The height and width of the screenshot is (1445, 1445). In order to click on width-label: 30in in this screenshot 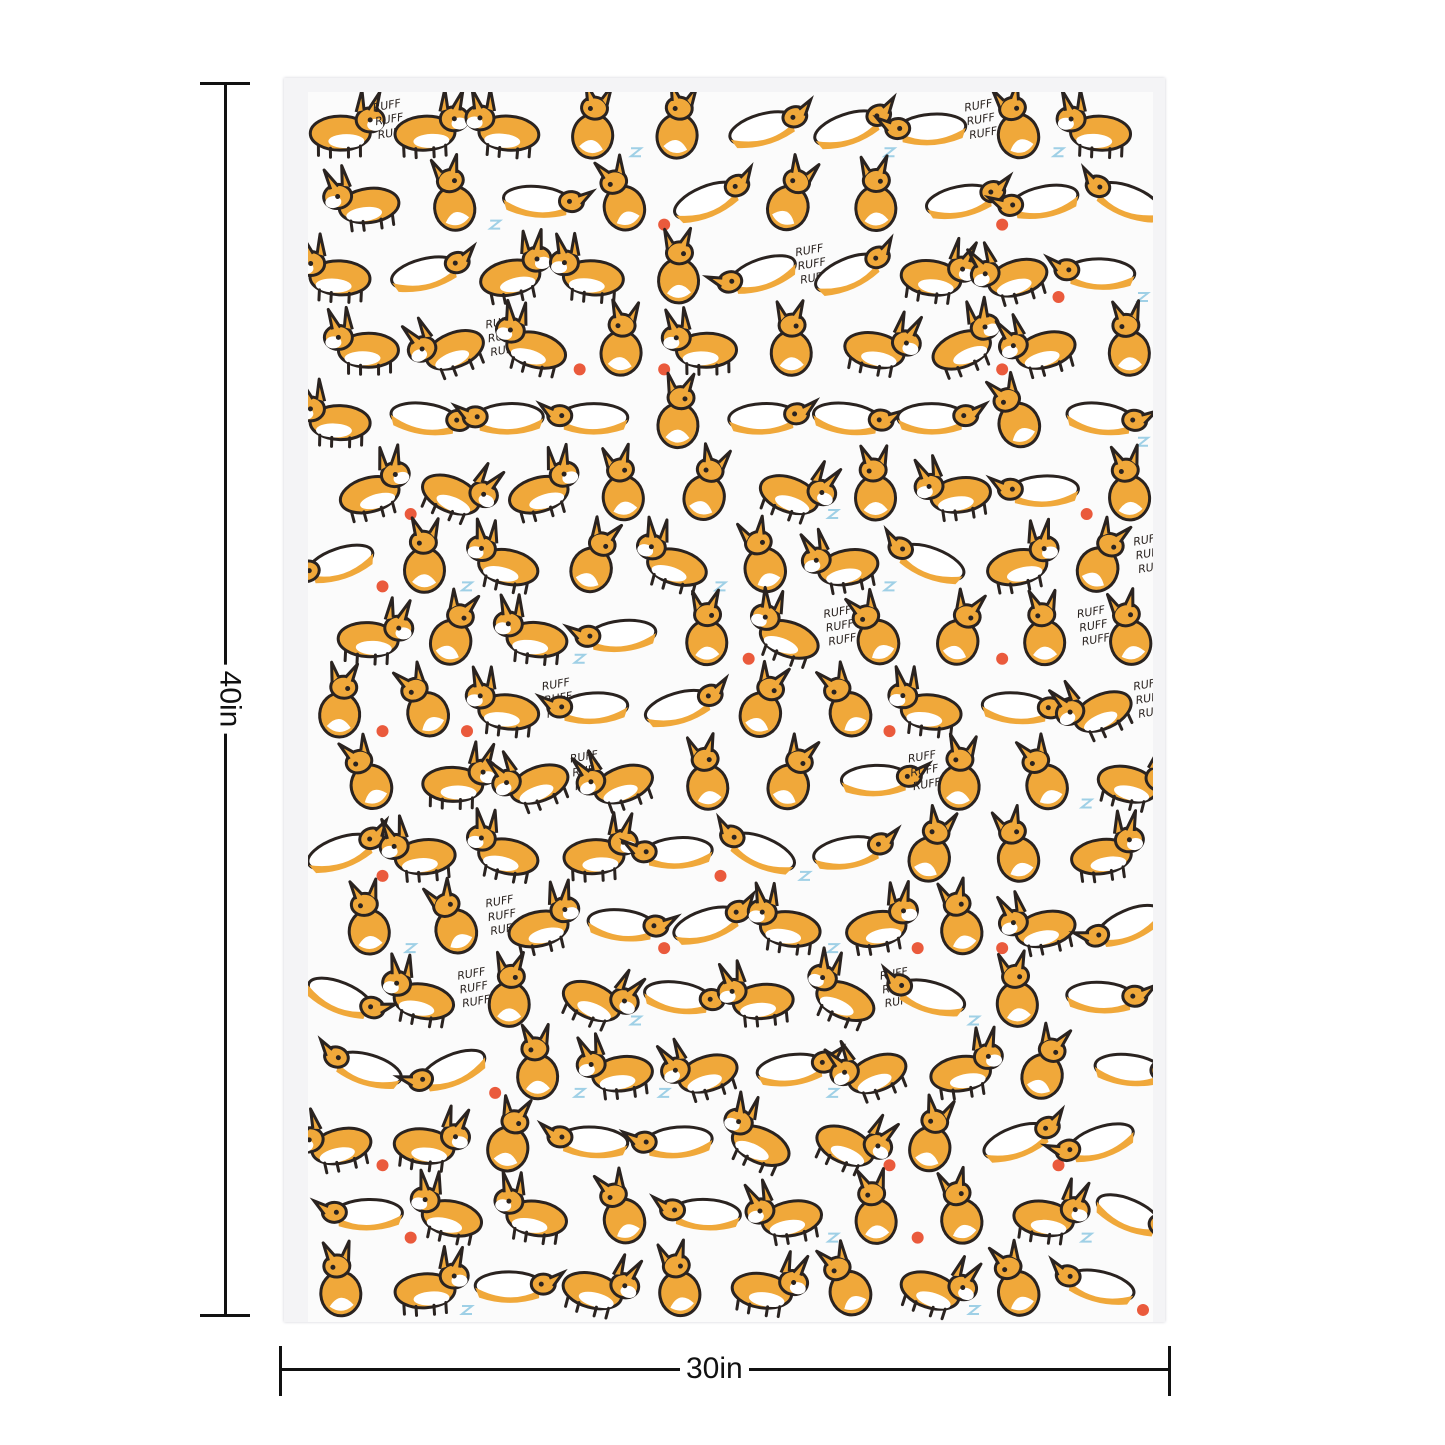, I will do `click(714, 1369)`.